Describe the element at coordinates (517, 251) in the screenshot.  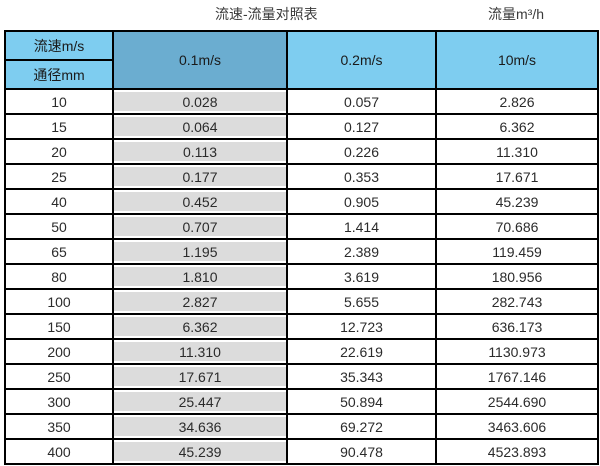
I see `flow-value-cell: 119.459` at that location.